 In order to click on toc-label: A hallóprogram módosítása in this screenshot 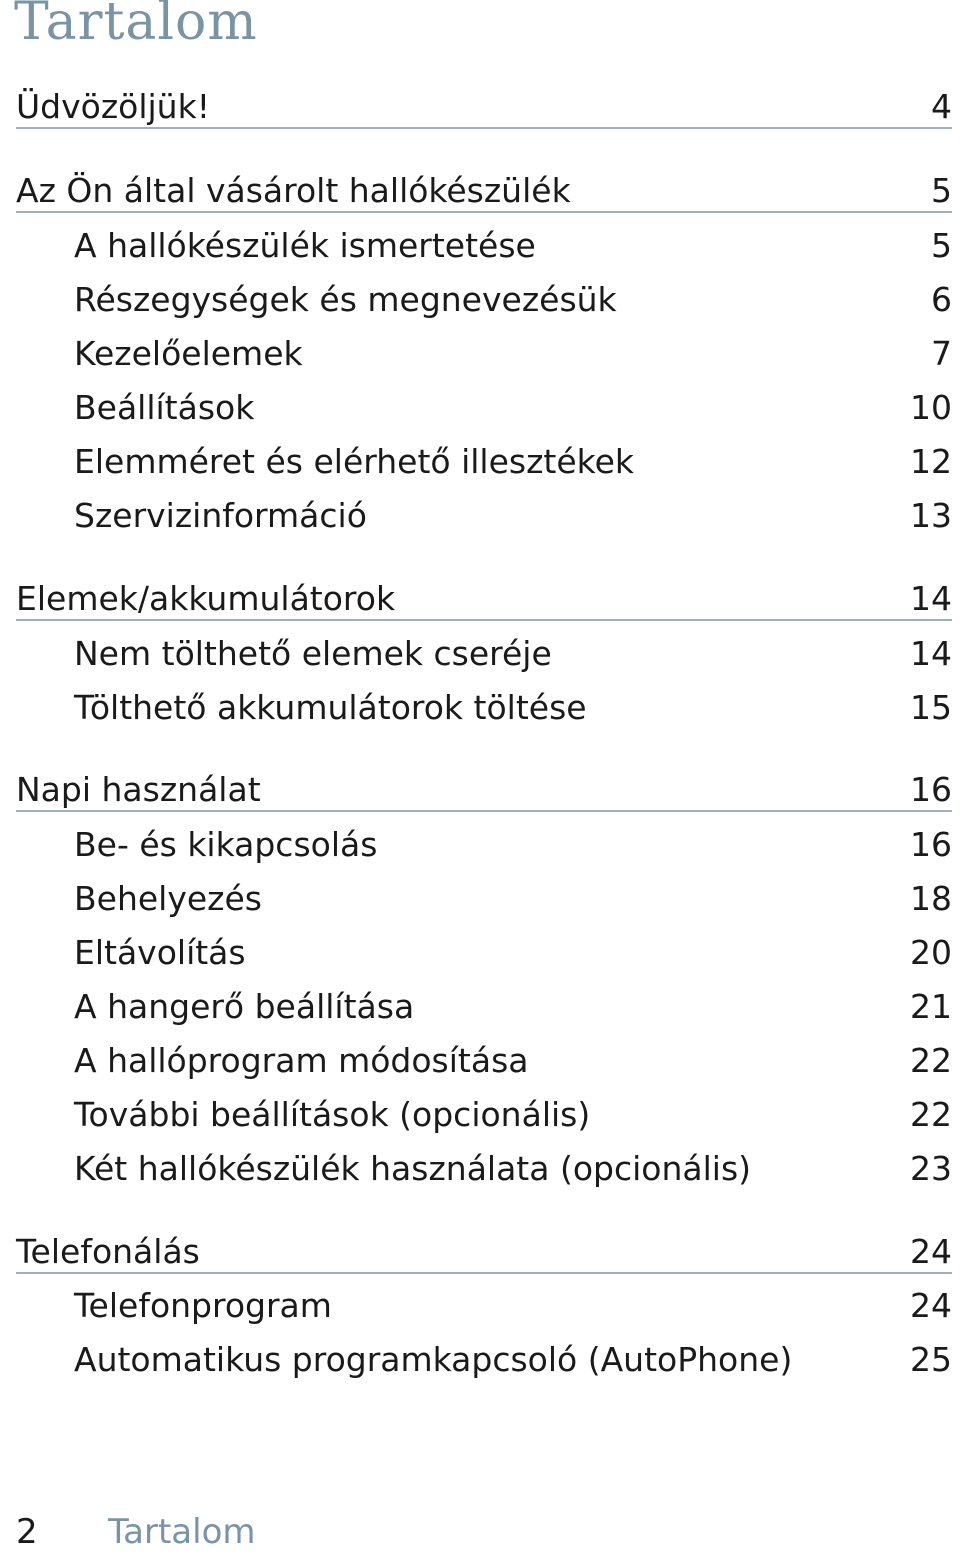, I will do `click(301, 1060)`.